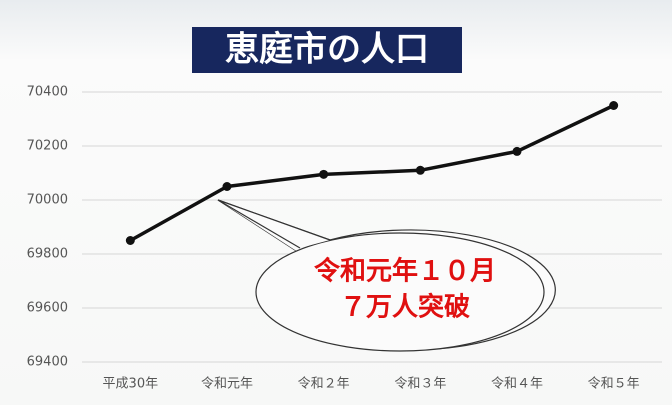 This screenshot has height=405, width=672. What do you see at coordinates (420, 384) in the screenshot?
I see `x-tick-label: 令和３年` at bounding box center [420, 384].